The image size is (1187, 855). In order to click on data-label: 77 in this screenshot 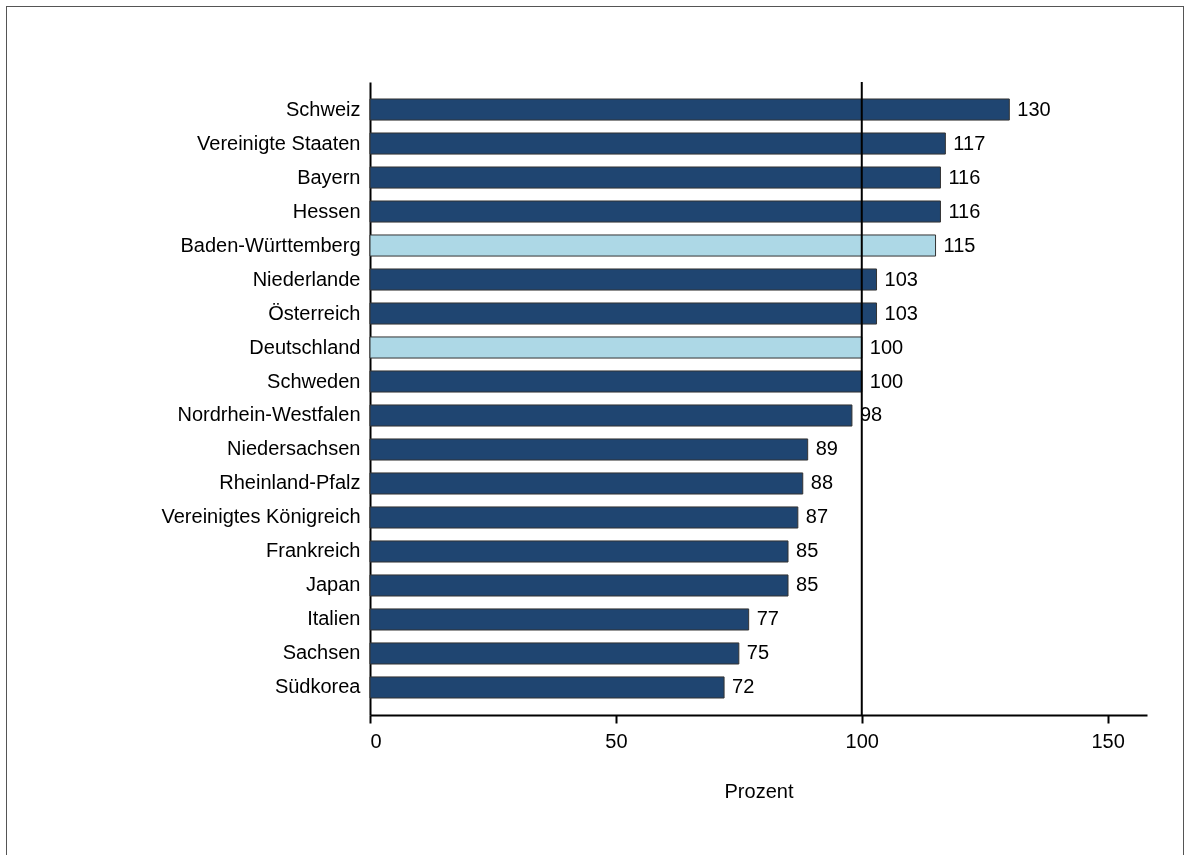, I will do `click(767, 618)`.